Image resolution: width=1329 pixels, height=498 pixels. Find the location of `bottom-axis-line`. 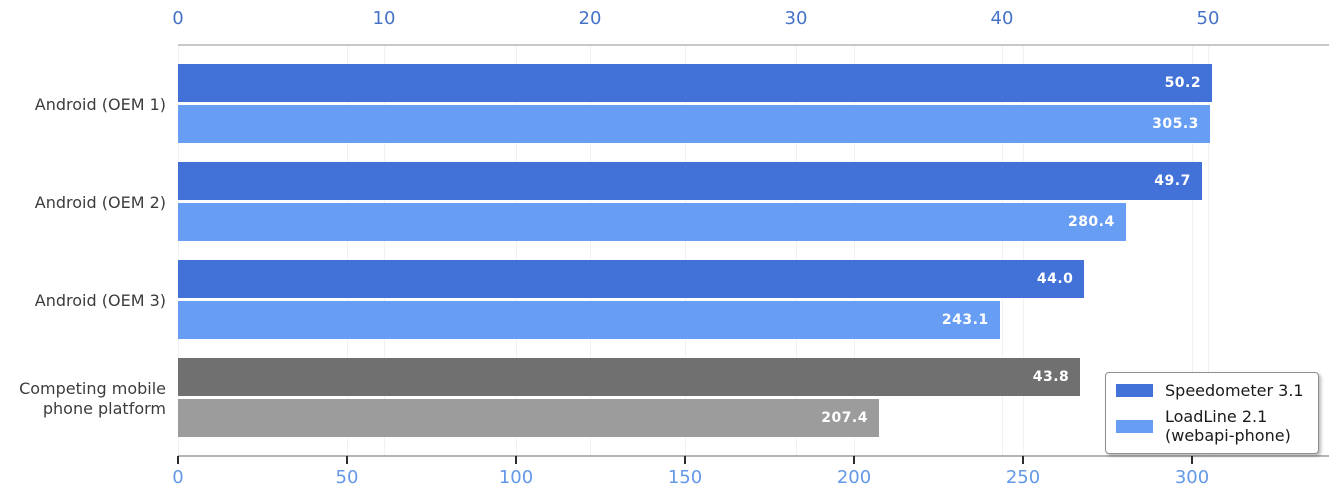

bottom-axis-line is located at coordinates (753, 456).